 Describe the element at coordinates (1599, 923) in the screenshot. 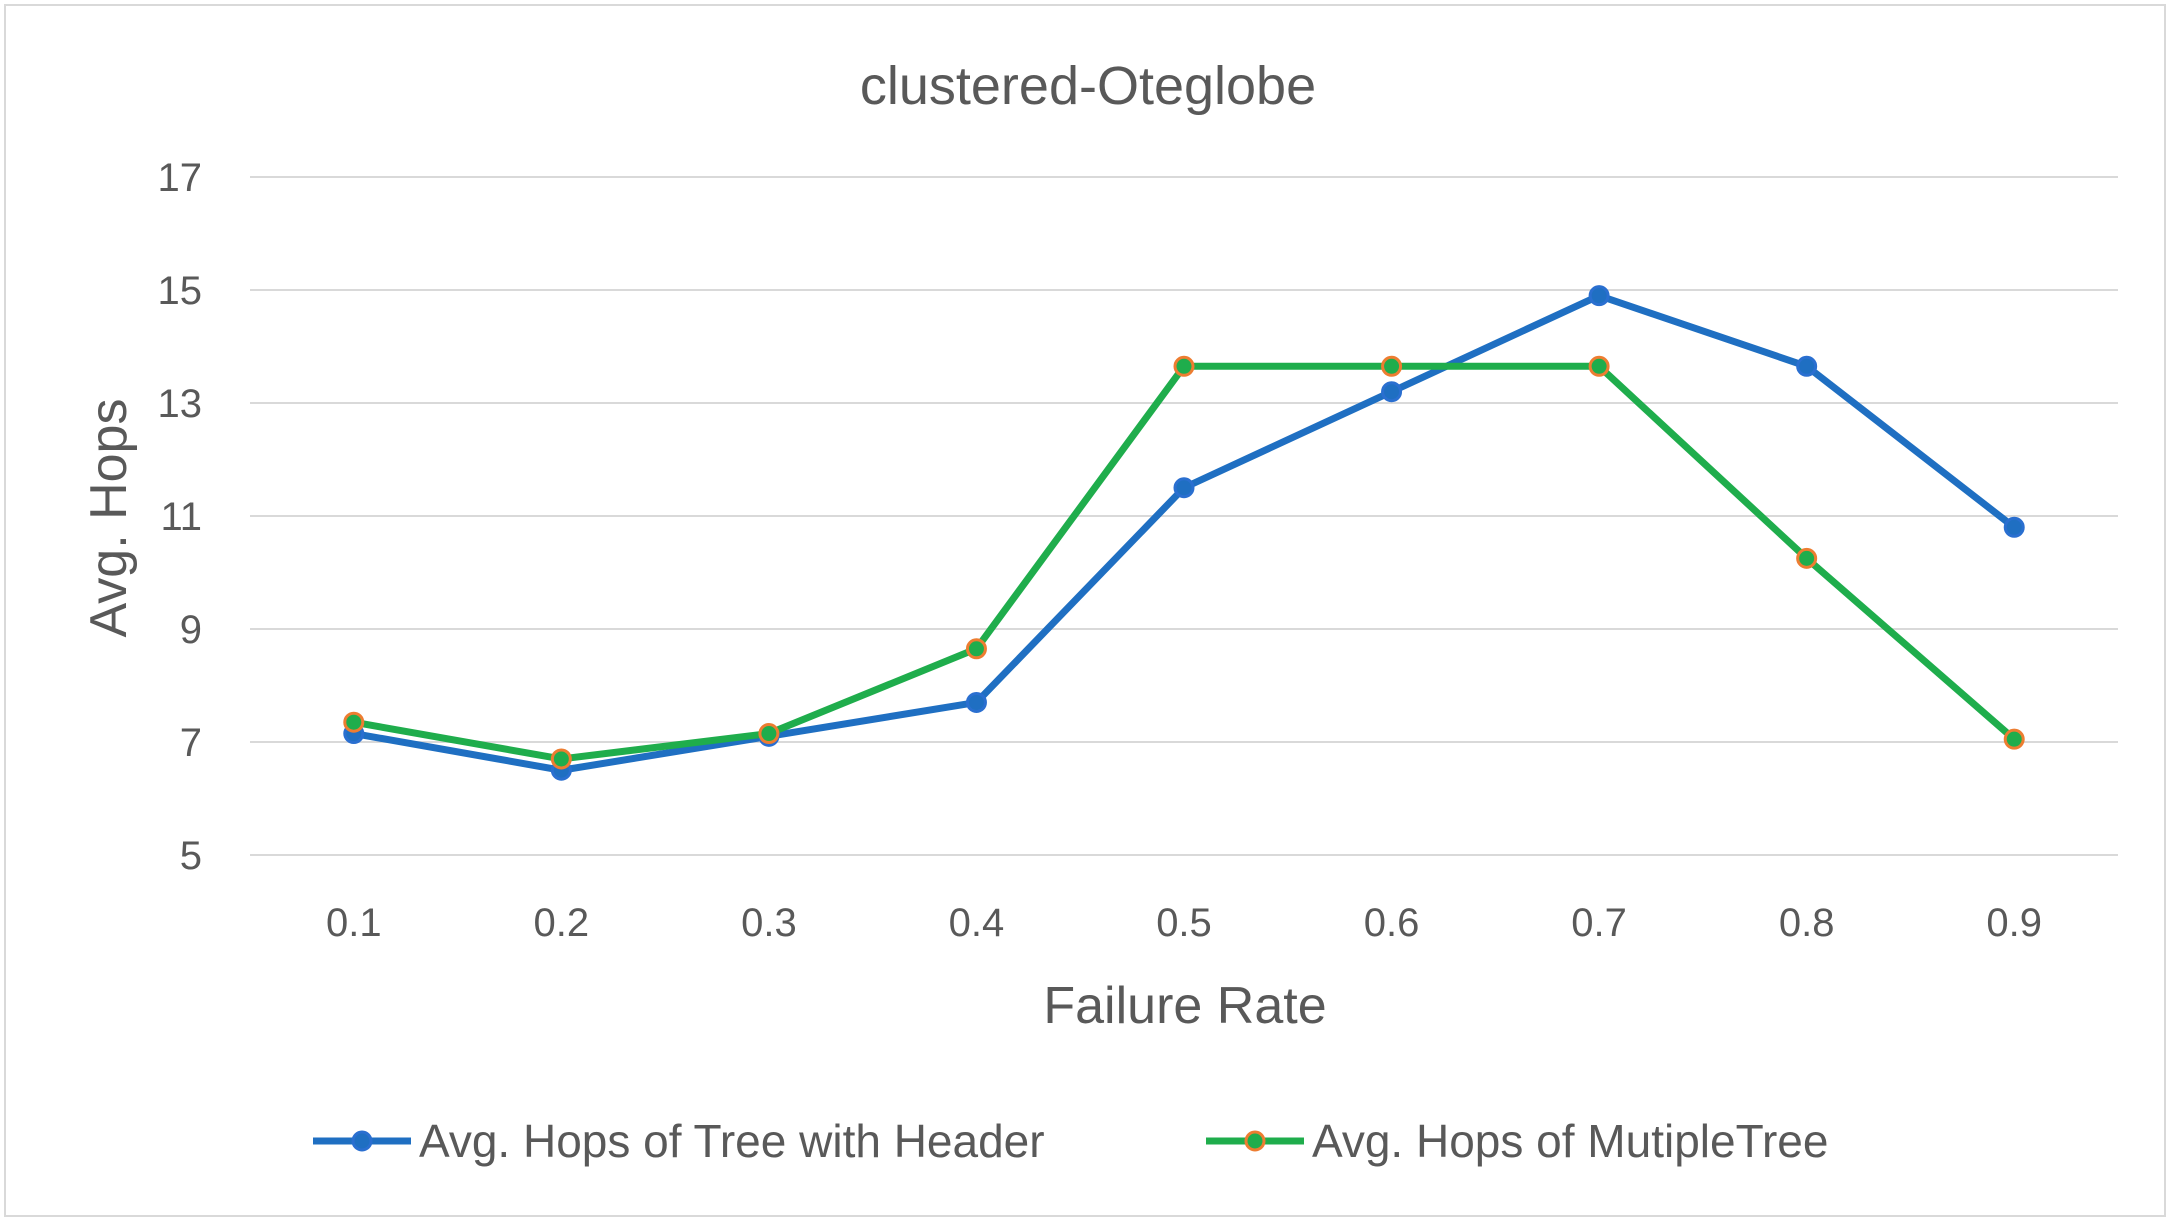

I see `x-tick-label: 0.7` at that location.